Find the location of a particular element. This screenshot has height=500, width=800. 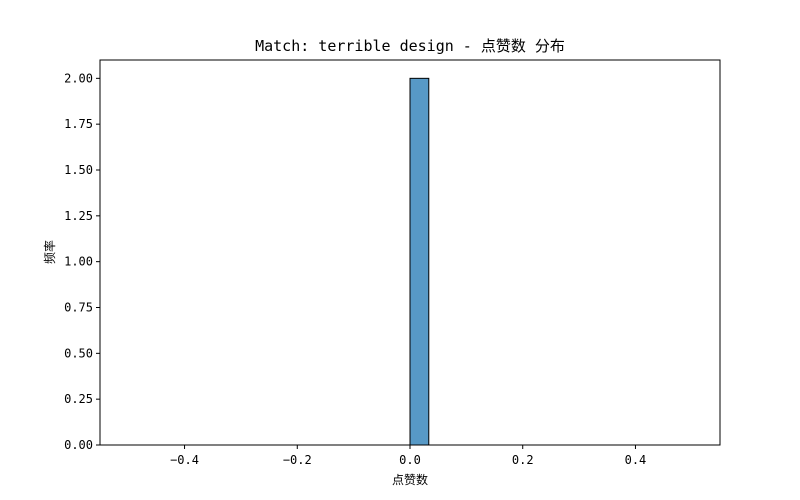

x-axis-label: 点赞数 is located at coordinates (410, 479).